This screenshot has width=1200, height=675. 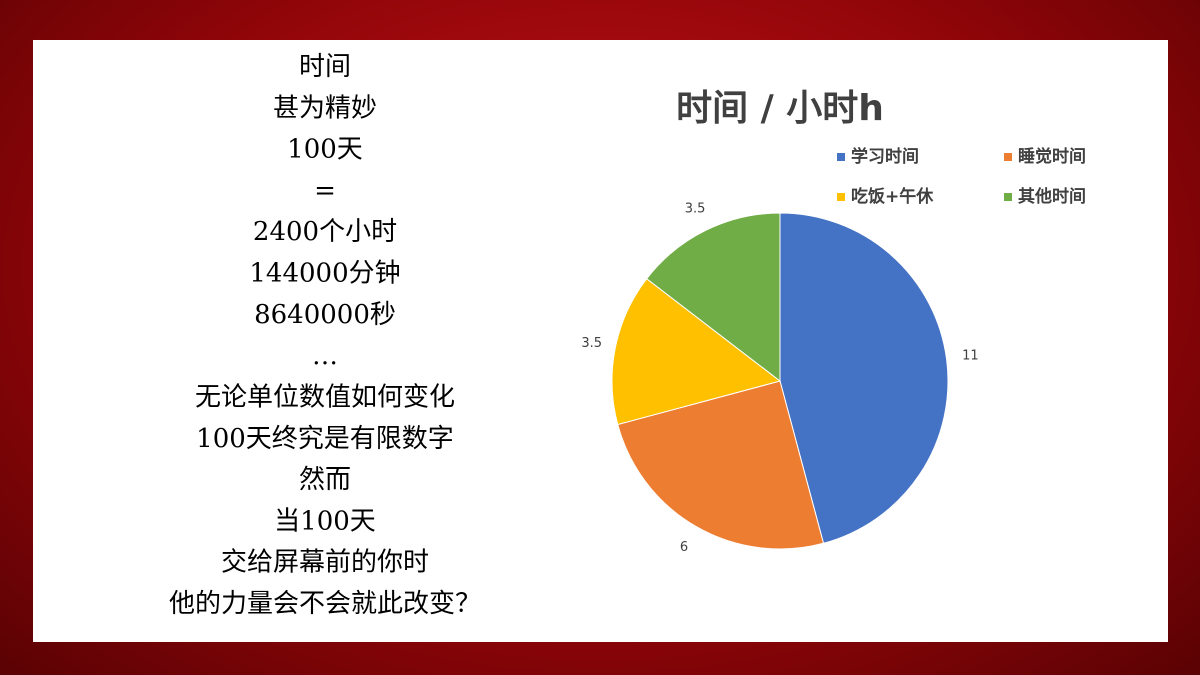 What do you see at coordinates (325, 604) in the screenshot?
I see `text-line: 他的力量会不会就此改变？` at bounding box center [325, 604].